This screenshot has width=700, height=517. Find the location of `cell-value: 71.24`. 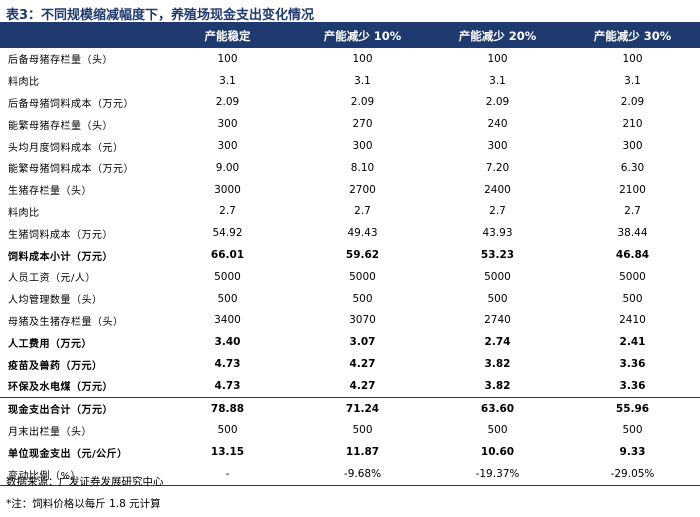

cell-value: 71.24 is located at coordinates (362, 408).